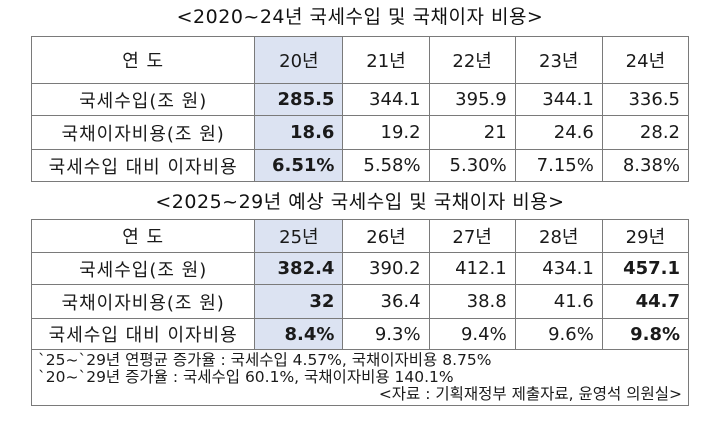 This screenshot has height=425, width=720. What do you see at coordinates (472, 236) in the screenshot?
I see `year-header-cell: 27년` at bounding box center [472, 236].